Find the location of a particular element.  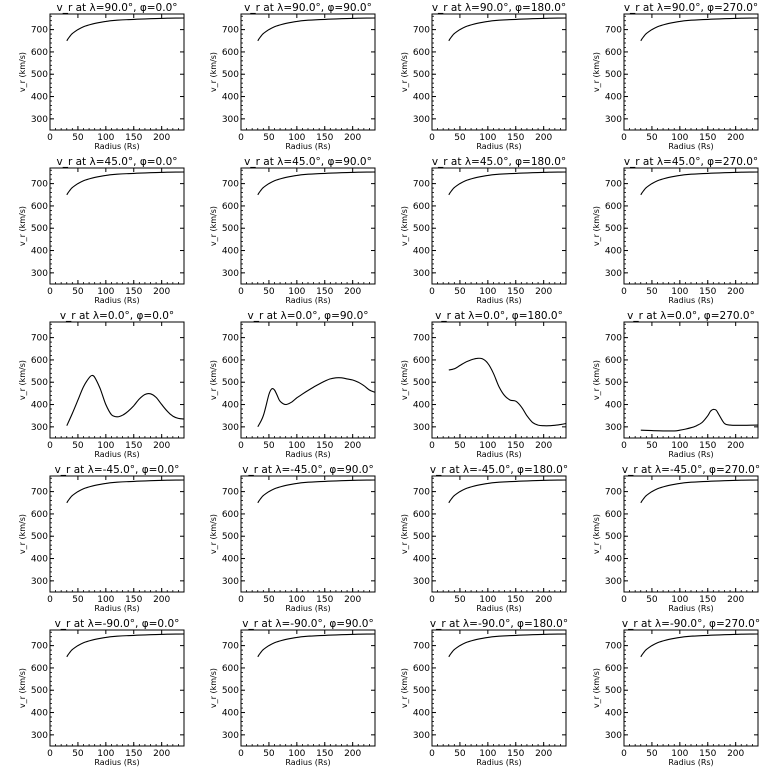

subplot-title: v_r at λ=-90.0°, φ=180.0° is located at coordinates (499, 624).